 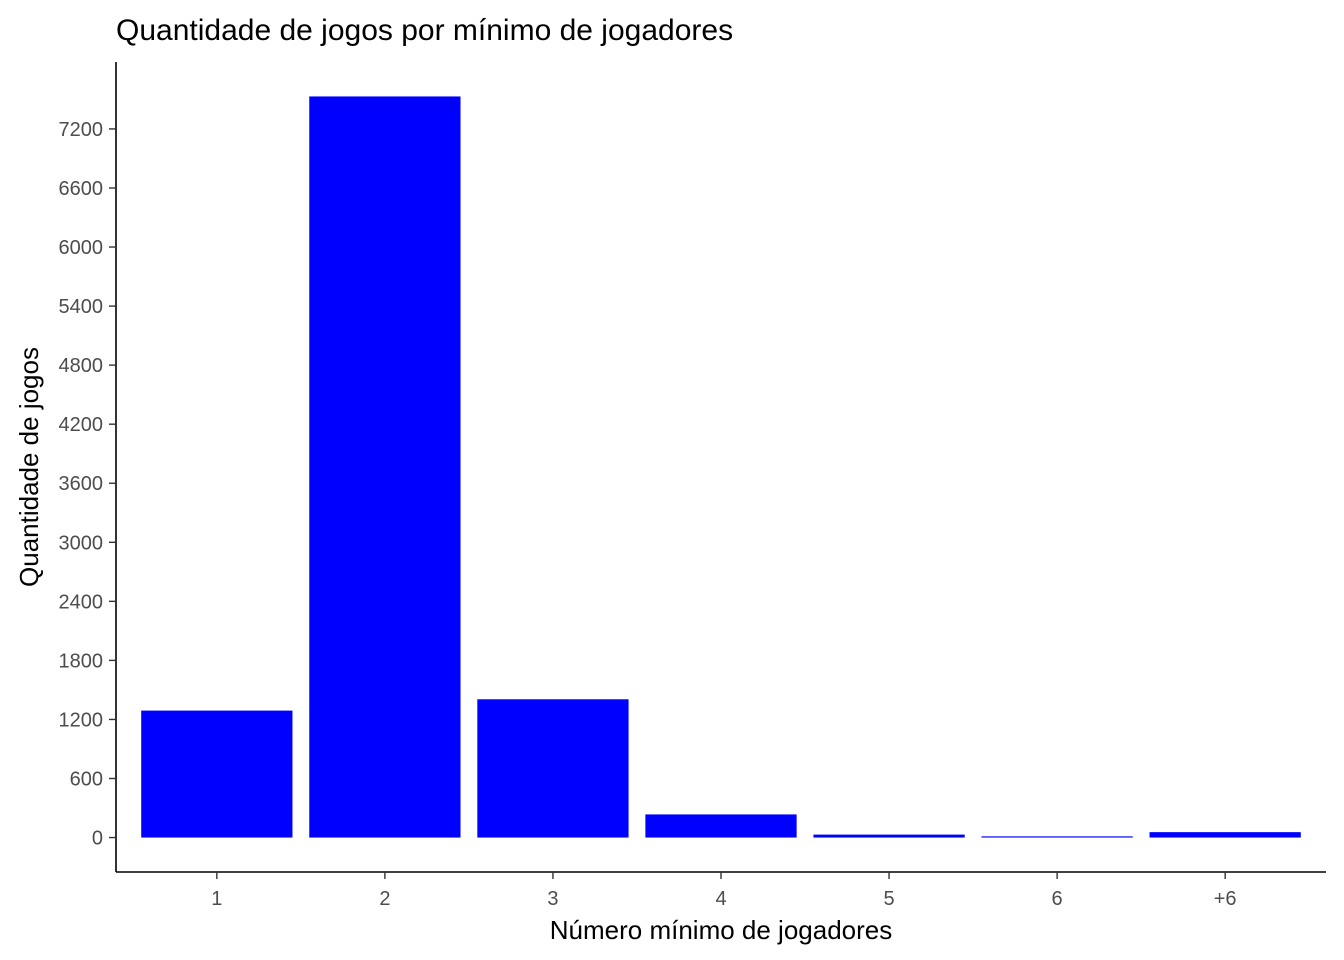 I want to click on y-tick-label: 1800, so click(x=81, y=661).